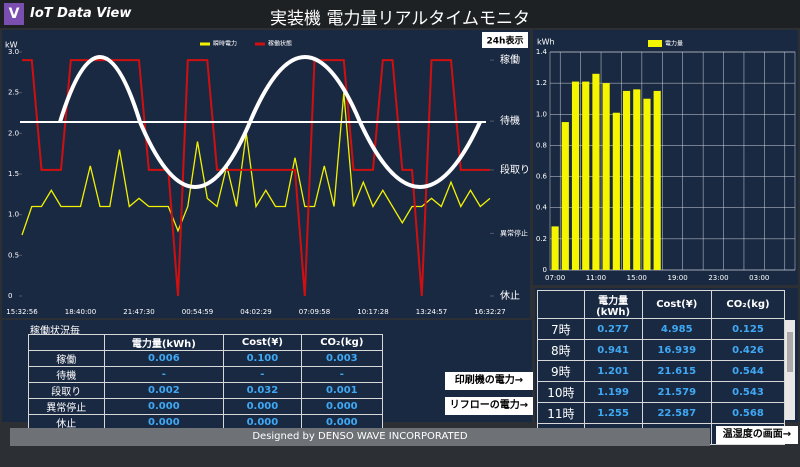 Image resolution: width=800 pixels, height=467 pixels. Describe the element at coordinates (757, 435) in the screenshot. I see `nav-button: 温湿度の画面→` at that location.